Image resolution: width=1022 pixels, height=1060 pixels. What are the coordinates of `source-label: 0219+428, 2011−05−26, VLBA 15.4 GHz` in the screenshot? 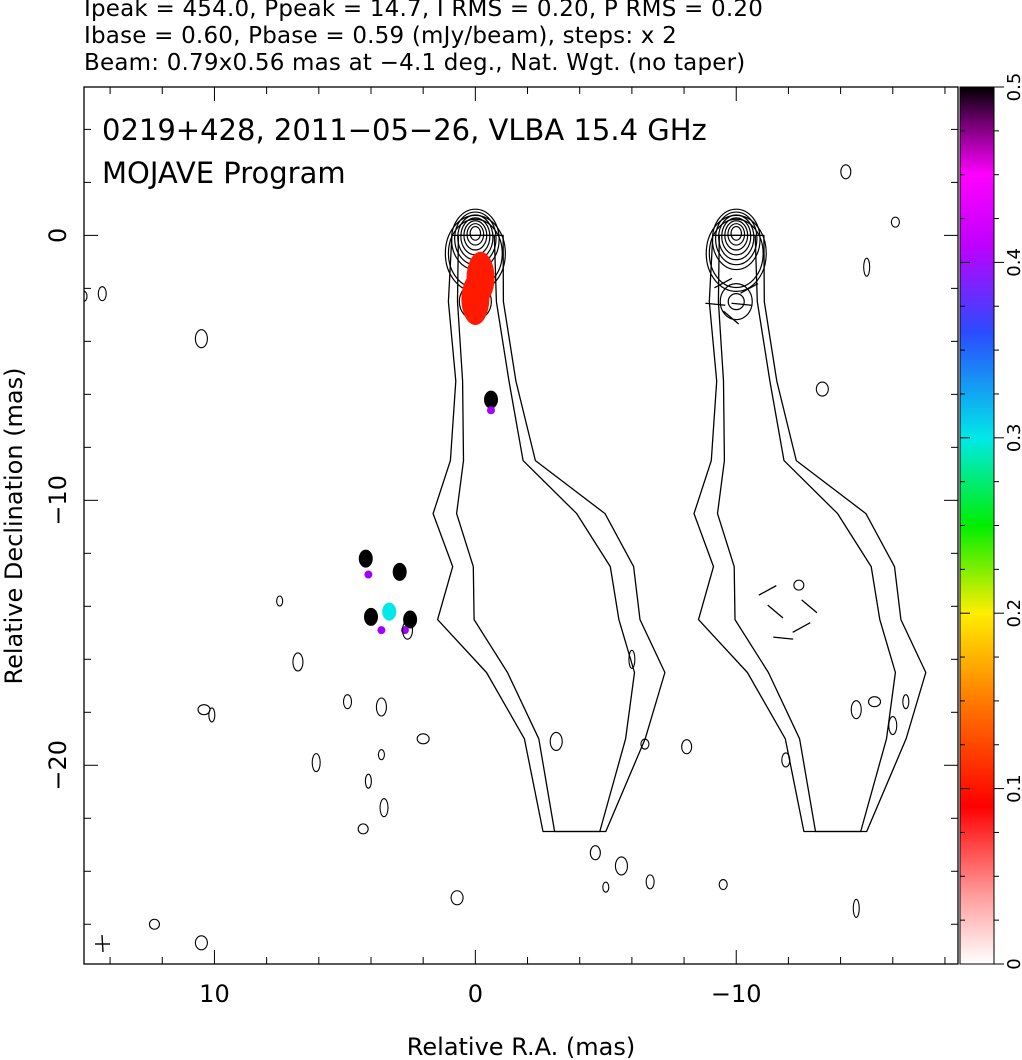 It's located at (404, 130).